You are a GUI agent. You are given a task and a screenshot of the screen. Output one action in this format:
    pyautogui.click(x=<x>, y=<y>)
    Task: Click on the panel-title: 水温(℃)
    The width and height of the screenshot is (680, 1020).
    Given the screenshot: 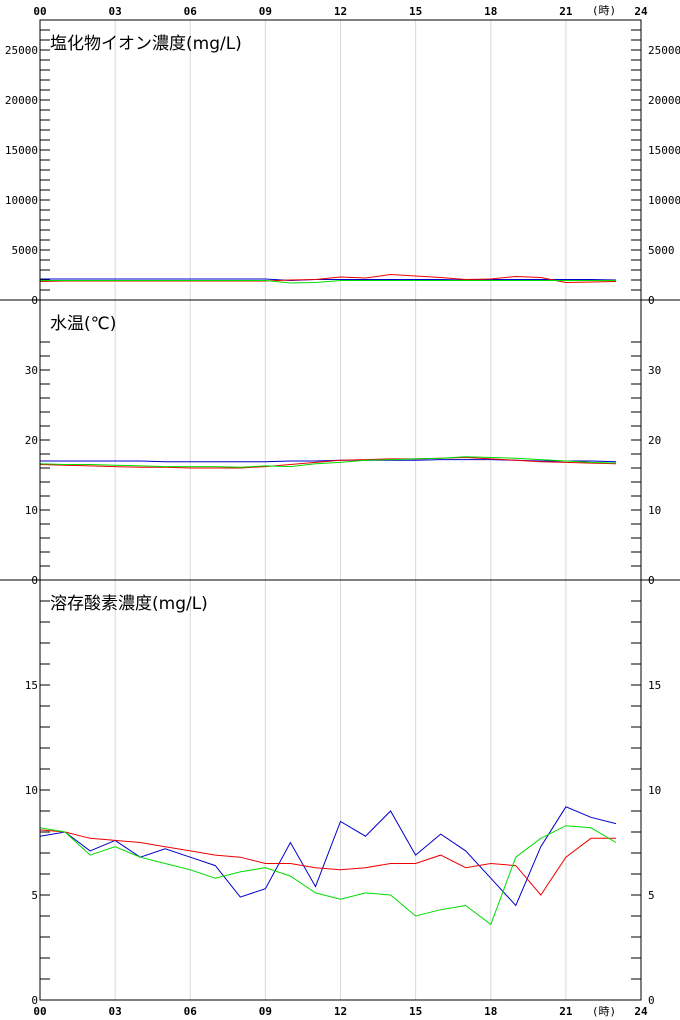 What is the action you would take?
    pyautogui.click(x=83, y=324)
    